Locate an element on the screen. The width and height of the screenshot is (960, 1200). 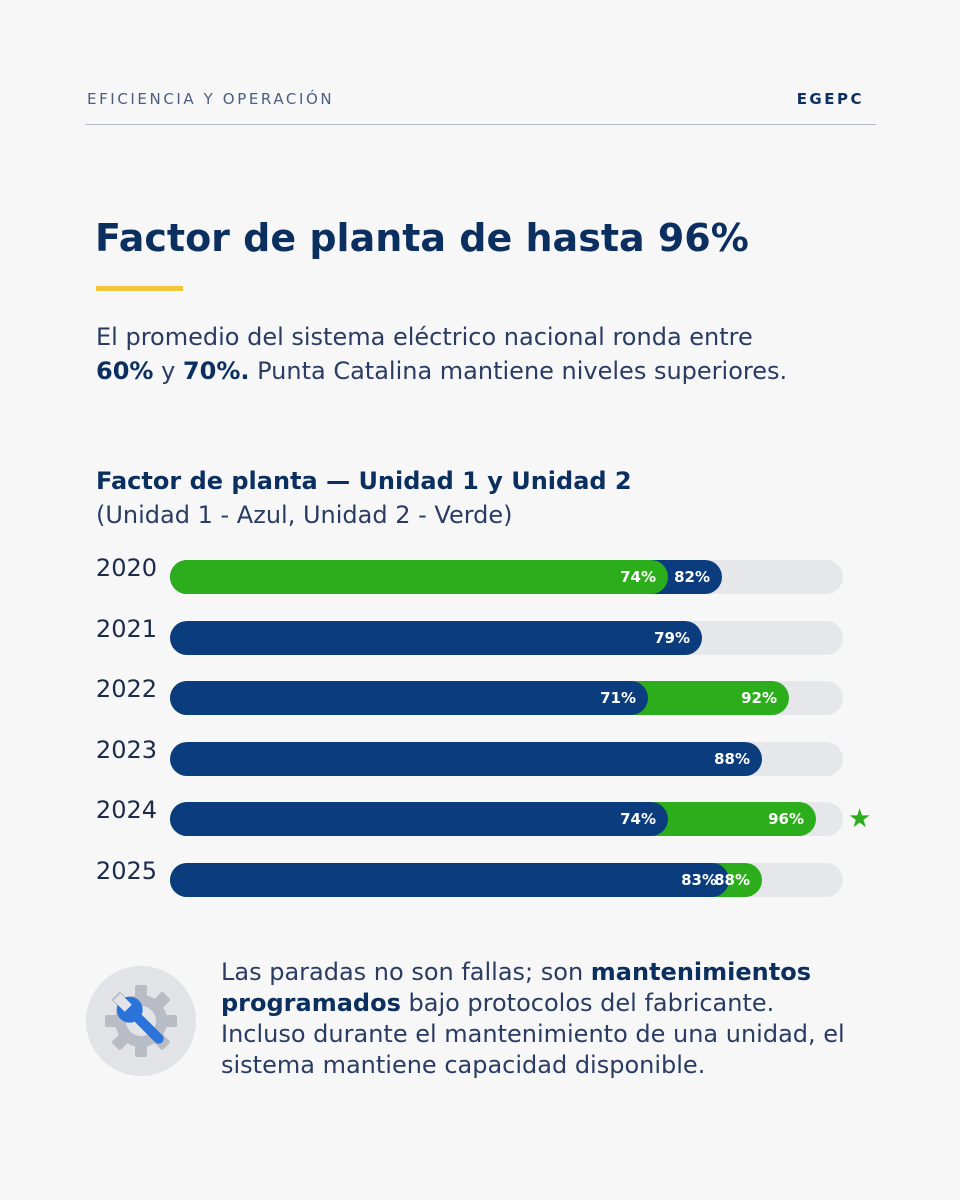
chart-subtitle: (Unidad 1 - Azul, Unidad 2 - Verde) is located at coordinates (304, 515).